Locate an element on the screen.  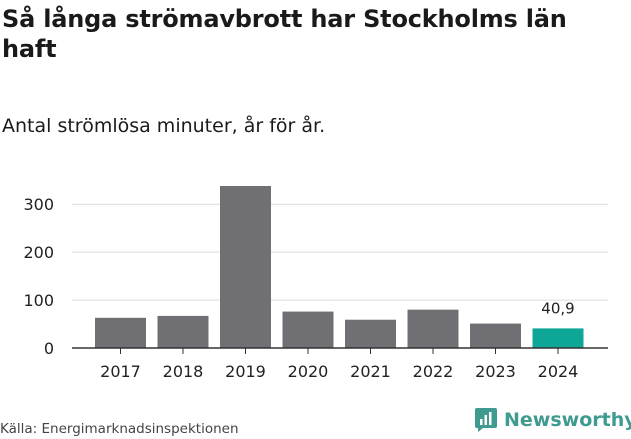
x-tick-label: 2018 is located at coordinates (183, 371).